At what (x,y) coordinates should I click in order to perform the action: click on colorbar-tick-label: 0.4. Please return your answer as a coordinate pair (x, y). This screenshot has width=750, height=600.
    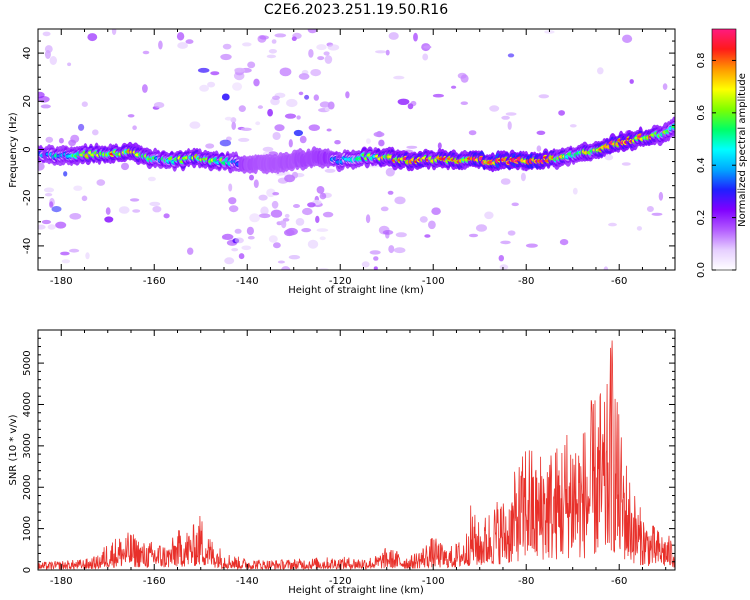
    Looking at the image, I should click on (701, 165).